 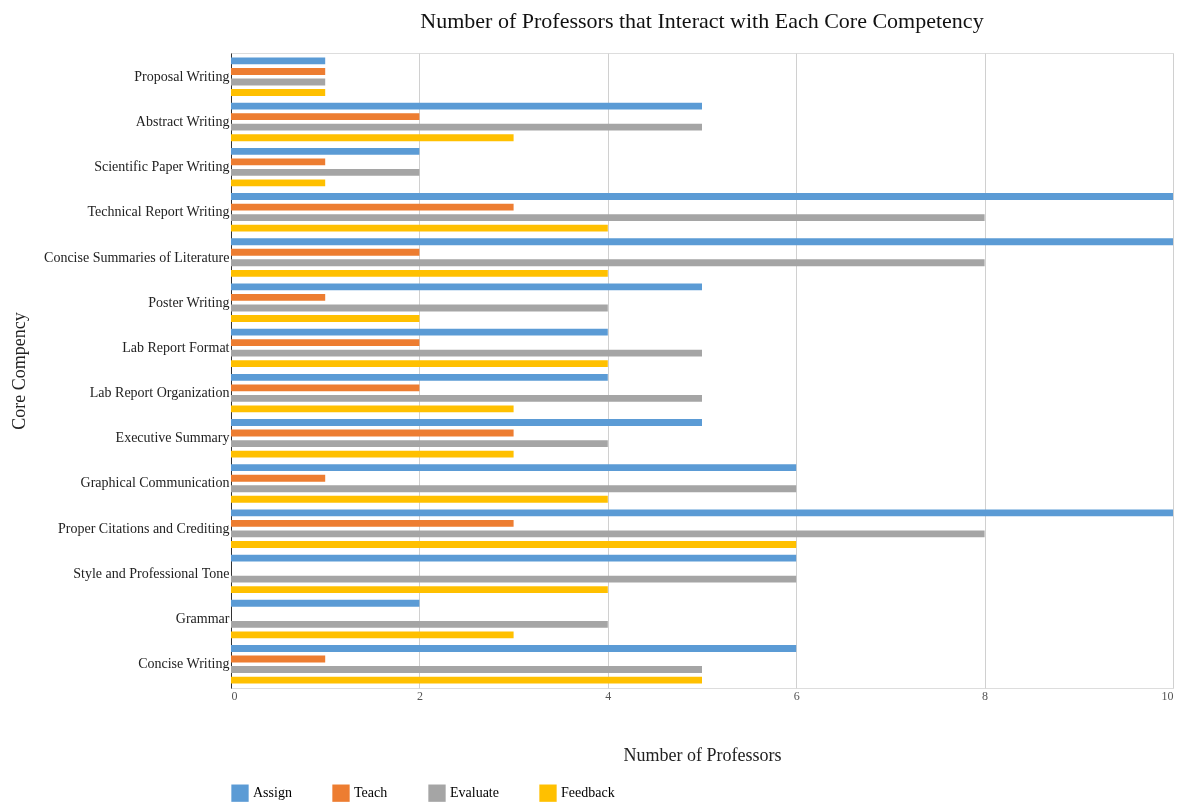 I want to click on x-tick-label: 2, so click(x=419, y=695).